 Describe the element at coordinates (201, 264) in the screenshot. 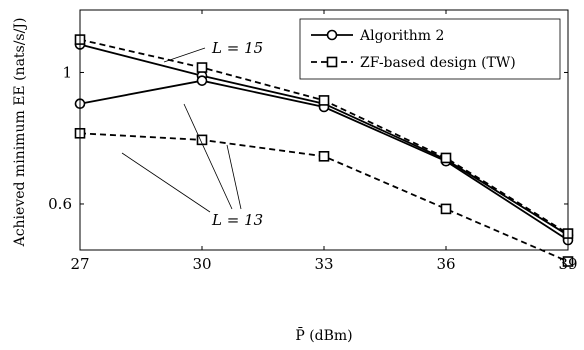

I see `x-tick-label: 30` at that location.